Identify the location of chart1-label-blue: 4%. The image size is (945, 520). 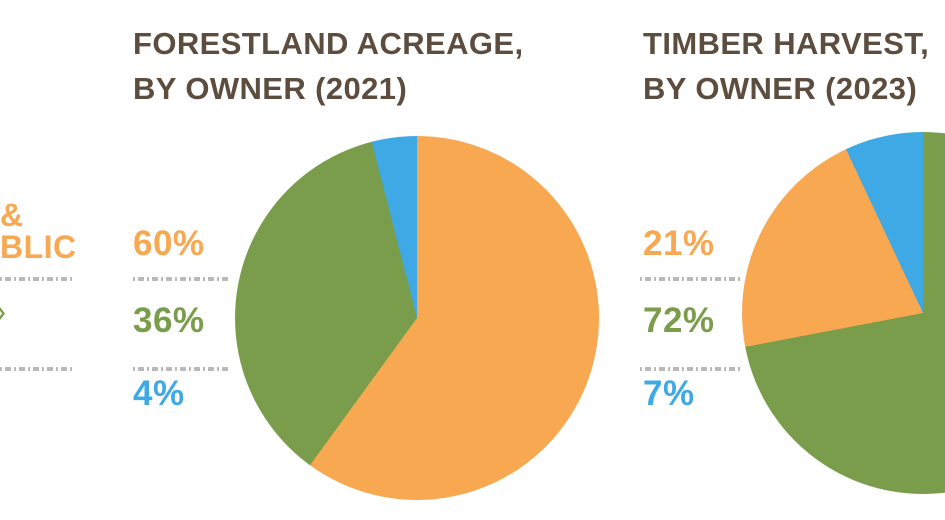
(159, 393).